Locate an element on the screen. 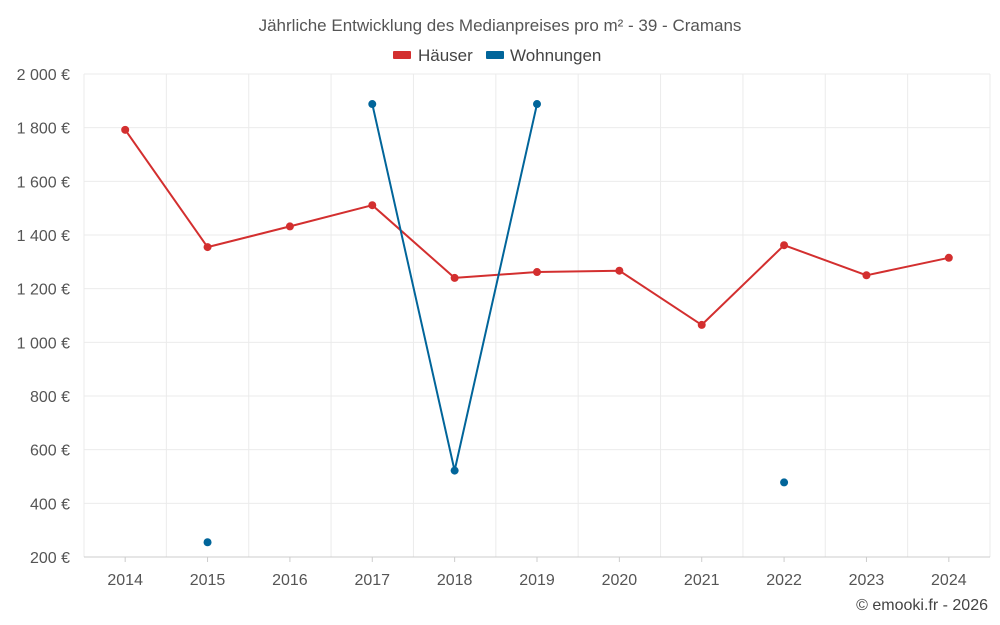 The image size is (1000, 625). y-tick-label: 200 € is located at coordinates (50, 558).